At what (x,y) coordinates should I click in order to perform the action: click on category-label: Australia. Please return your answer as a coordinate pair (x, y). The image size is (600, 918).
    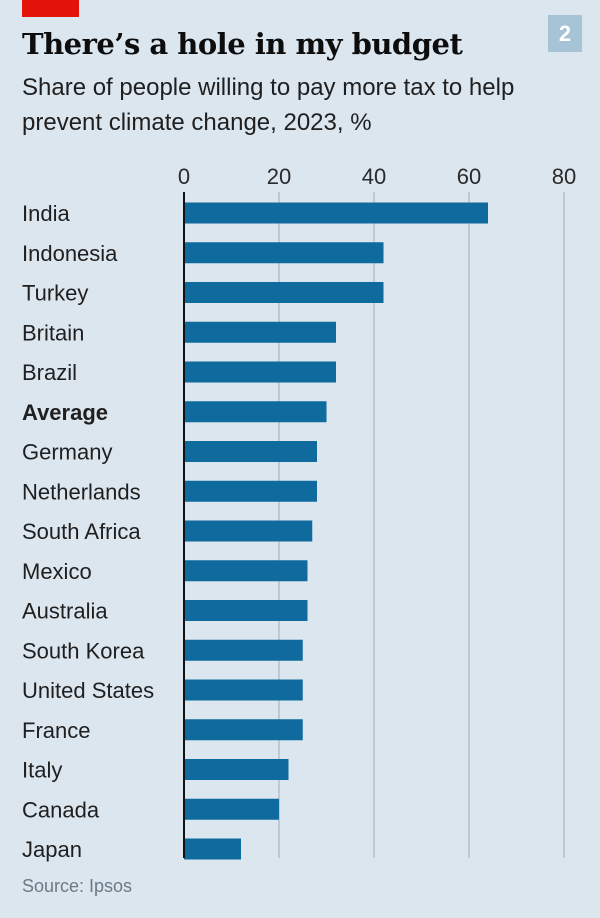
    Looking at the image, I should click on (65, 611).